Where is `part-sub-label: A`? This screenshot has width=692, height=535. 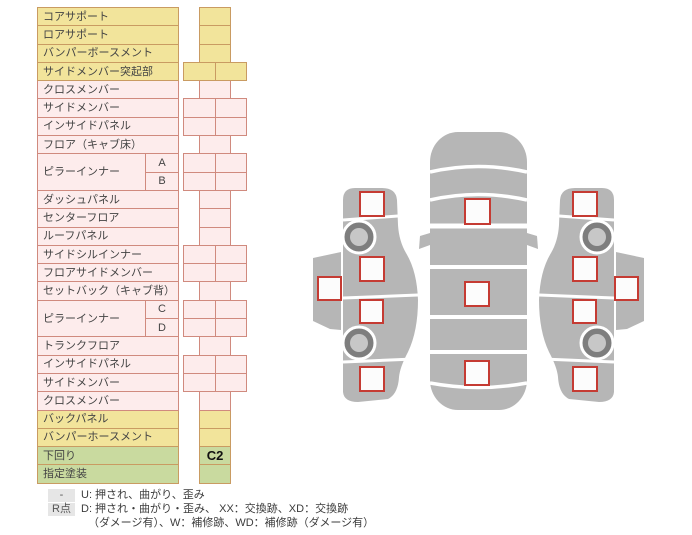 part-sub-label: A is located at coordinates (162, 163).